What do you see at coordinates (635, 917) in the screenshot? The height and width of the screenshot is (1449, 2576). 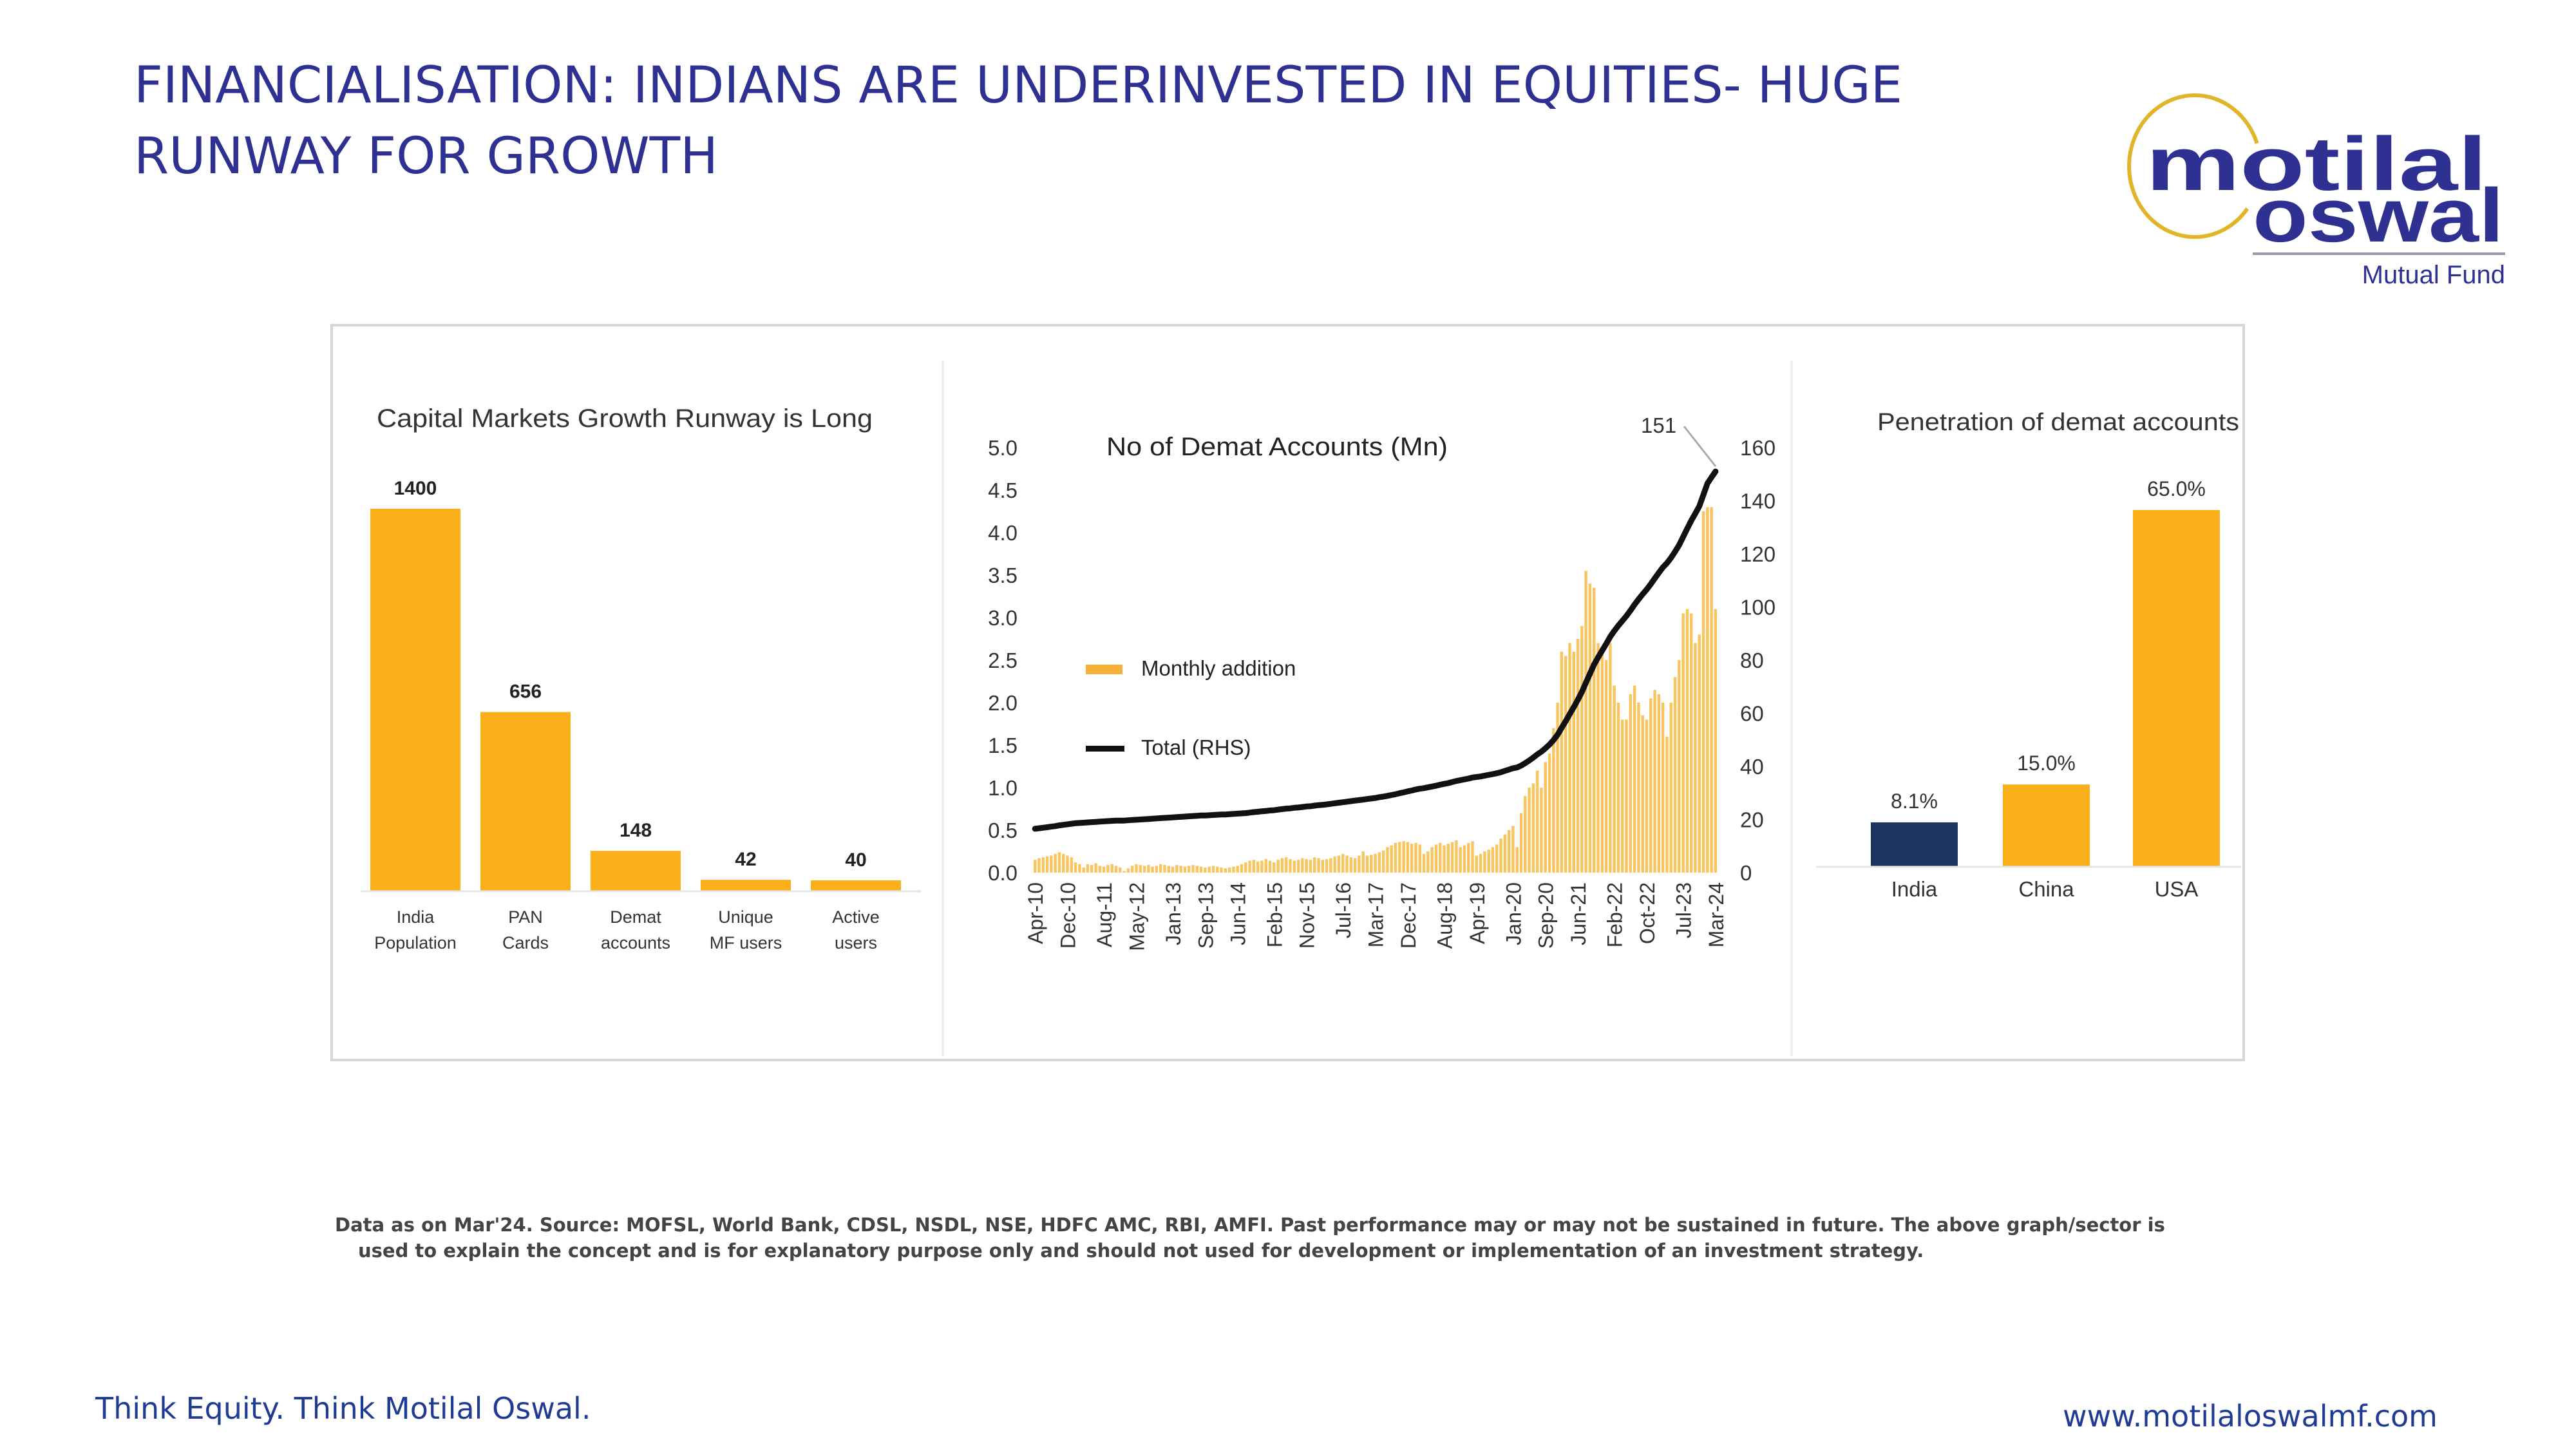 I see `capital-markets-category-label: Demat` at bounding box center [635, 917].